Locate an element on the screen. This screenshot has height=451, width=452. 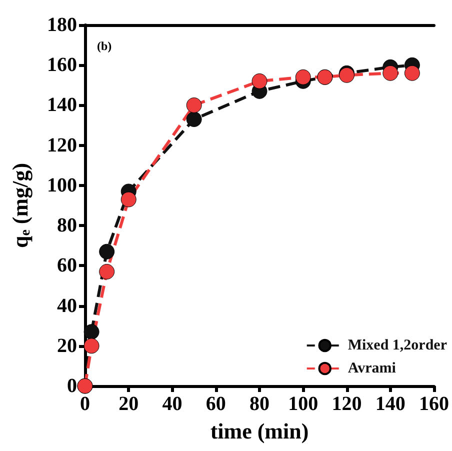
x-axis-title: time (min) is located at coordinates (259, 431).